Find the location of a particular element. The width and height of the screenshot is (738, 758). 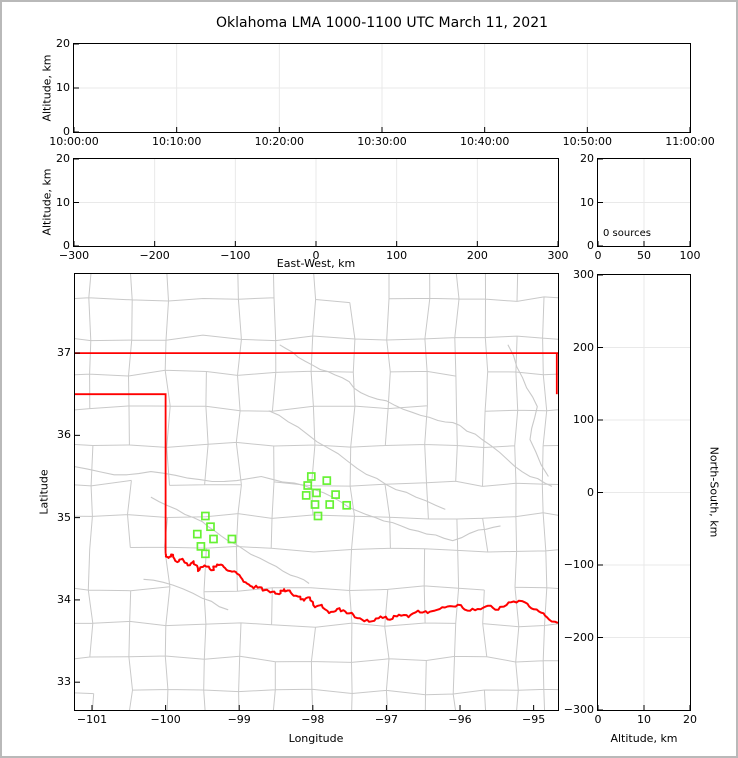

source-count-annotation: 0 sources is located at coordinates (627, 233).